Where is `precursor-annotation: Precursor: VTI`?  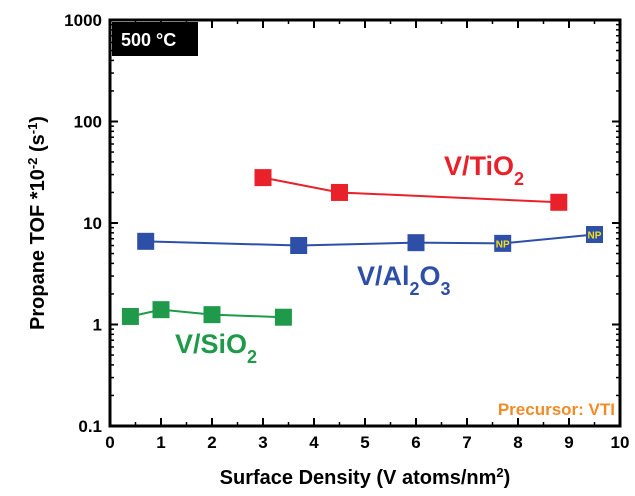
precursor-annotation: Precursor: VTI is located at coordinates (556, 409).